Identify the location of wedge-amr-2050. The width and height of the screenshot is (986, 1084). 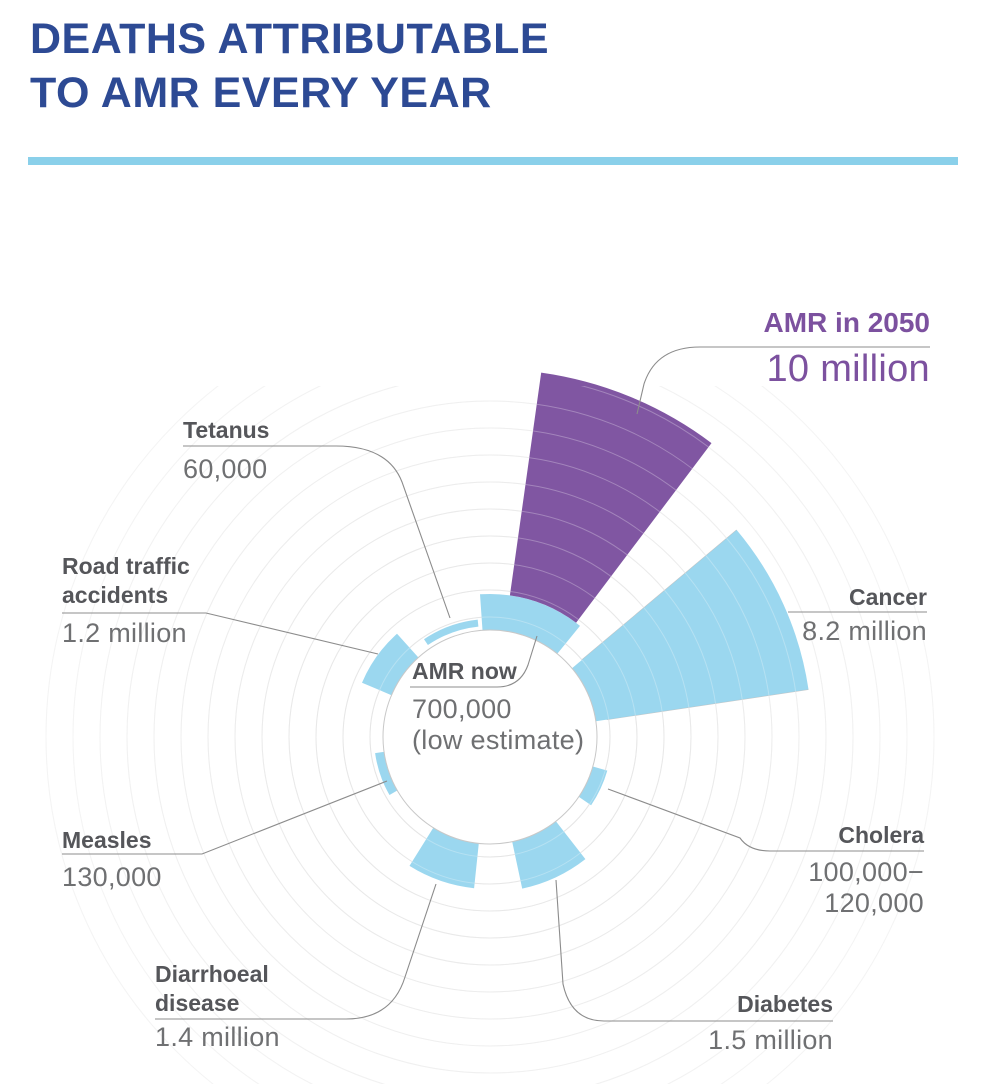
(610, 497).